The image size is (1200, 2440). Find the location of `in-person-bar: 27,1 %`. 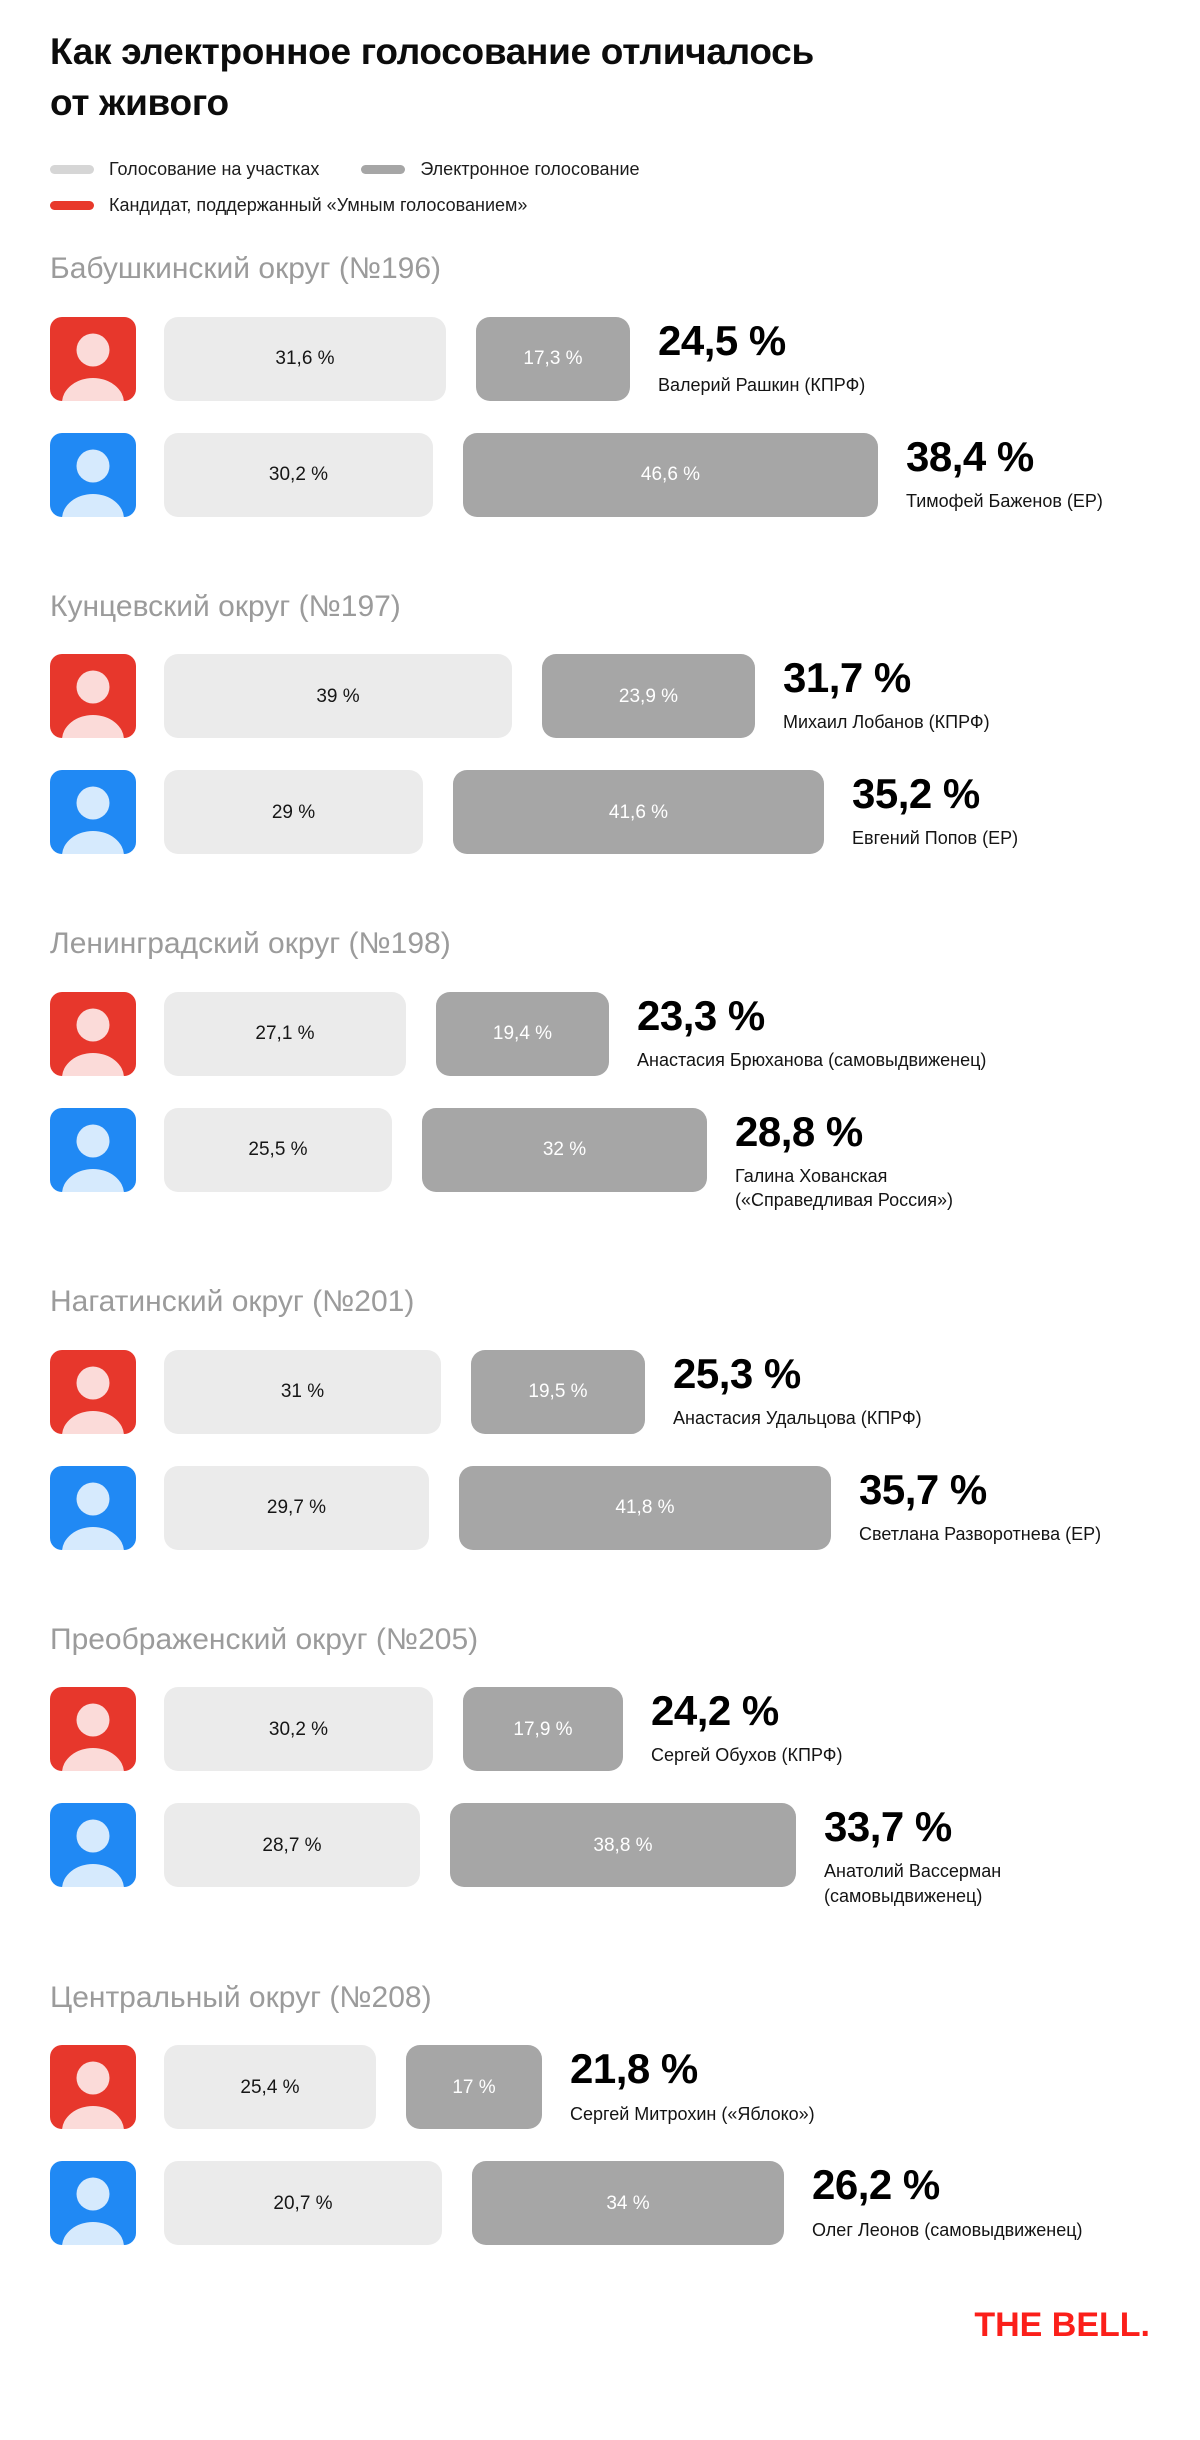

in-person-bar: 27,1 % is located at coordinates (285, 1033).